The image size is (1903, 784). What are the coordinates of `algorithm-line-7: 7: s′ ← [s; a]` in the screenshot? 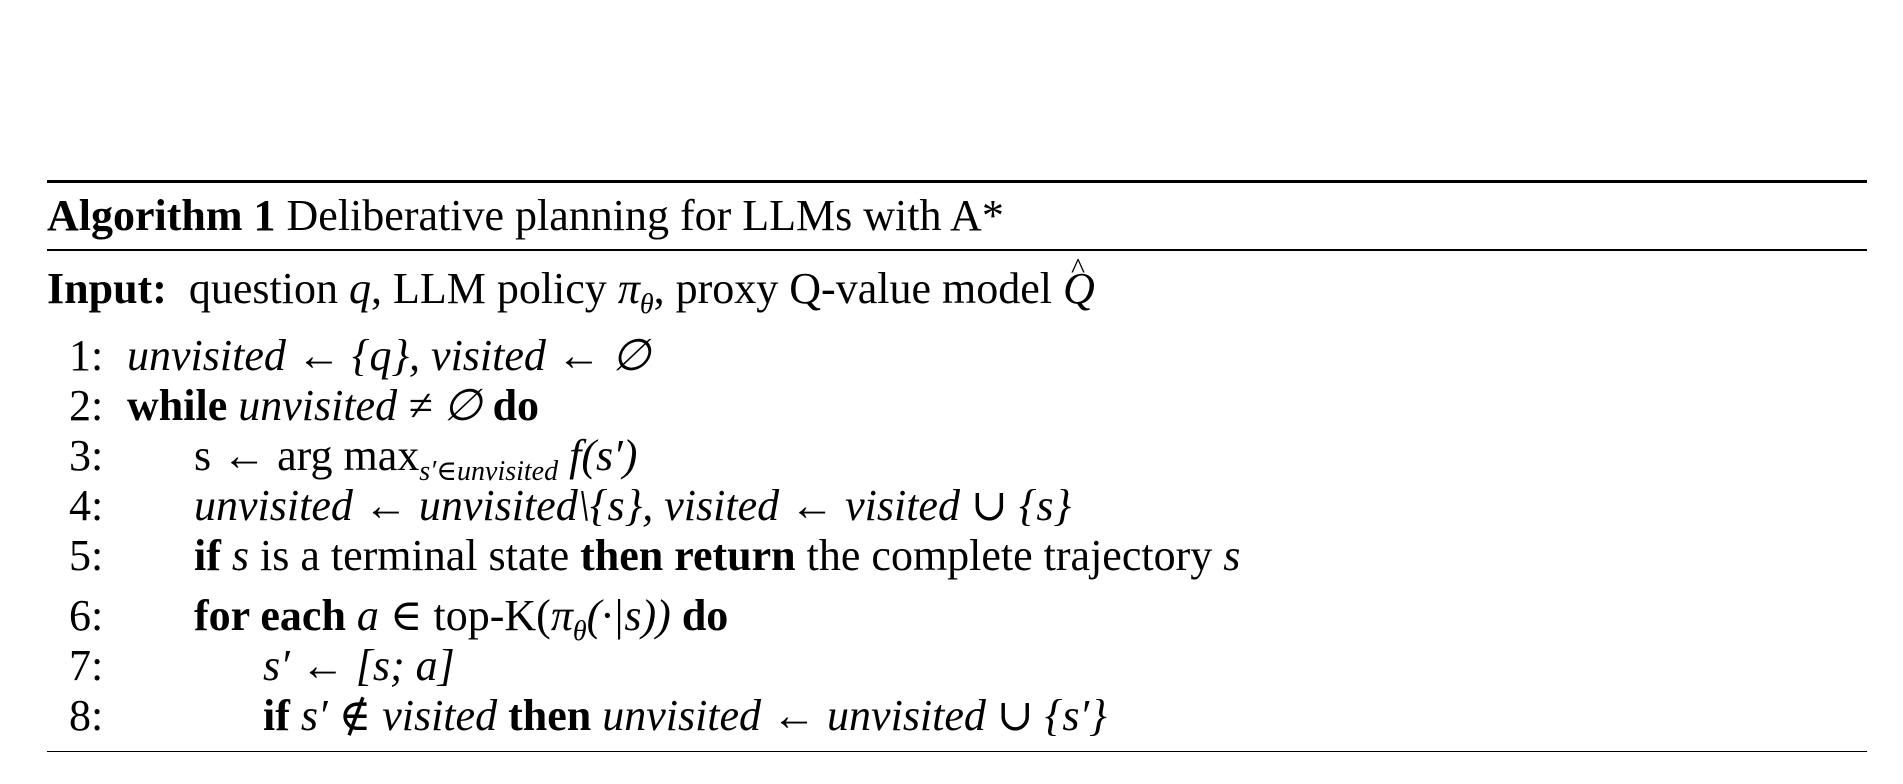 It's located at (957, 666).